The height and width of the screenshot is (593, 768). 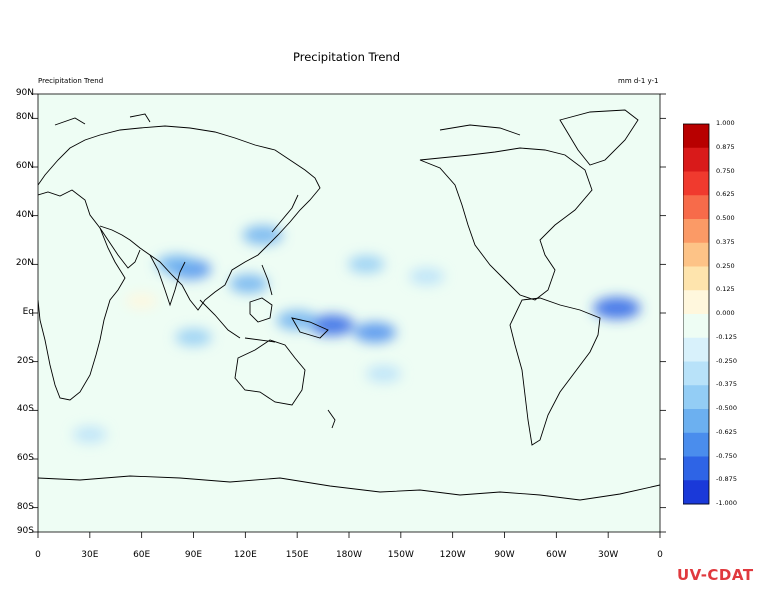 What do you see at coordinates (725, 218) in the screenshot?
I see `colorbar-tick-label: 0.500` at bounding box center [725, 218].